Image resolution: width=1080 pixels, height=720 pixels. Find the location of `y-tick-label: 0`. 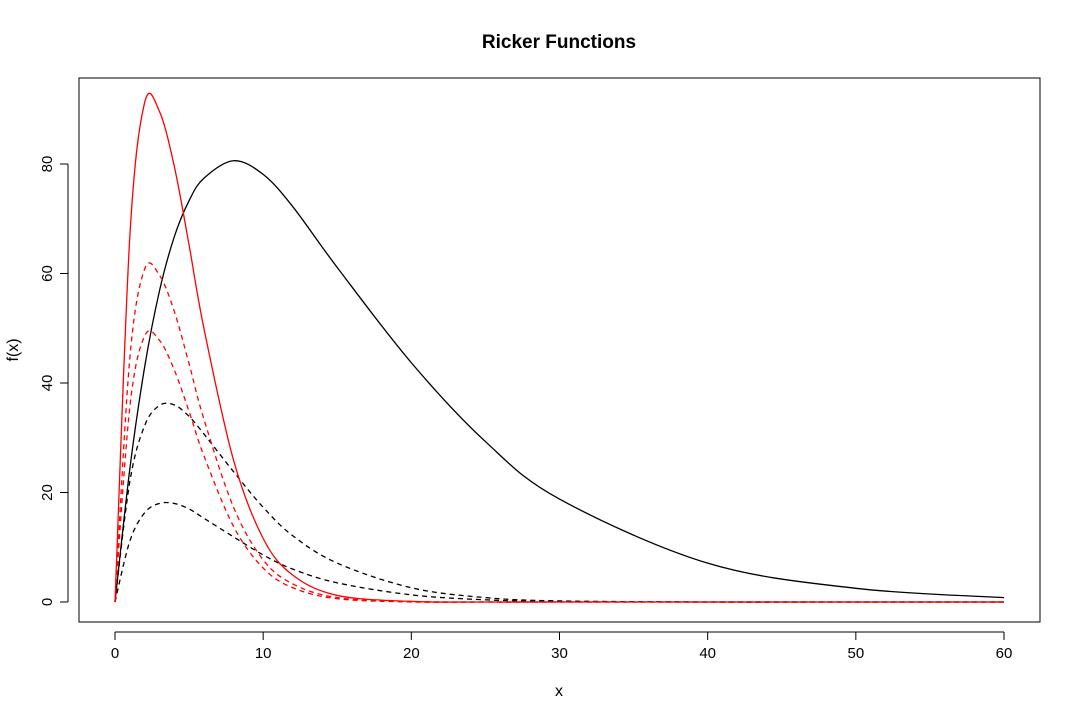

y-tick-label: 0 is located at coordinates (47, 602).